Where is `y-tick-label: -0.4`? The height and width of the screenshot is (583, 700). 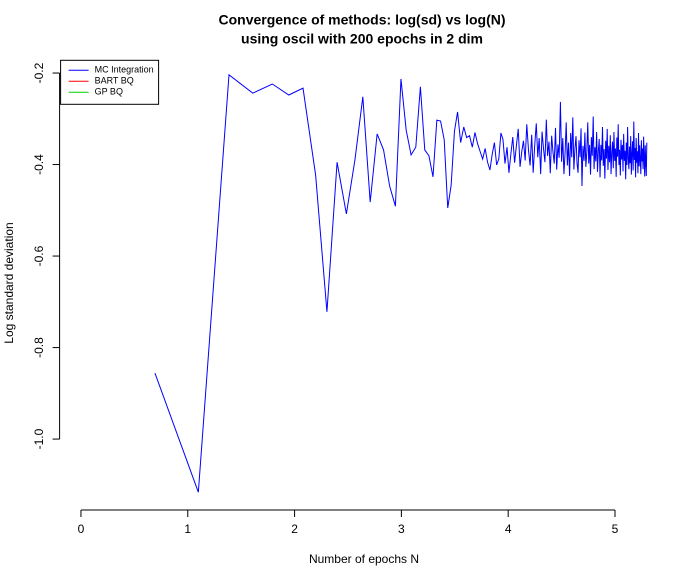
y-tick-label: -0.4 is located at coordinates (39, 164).